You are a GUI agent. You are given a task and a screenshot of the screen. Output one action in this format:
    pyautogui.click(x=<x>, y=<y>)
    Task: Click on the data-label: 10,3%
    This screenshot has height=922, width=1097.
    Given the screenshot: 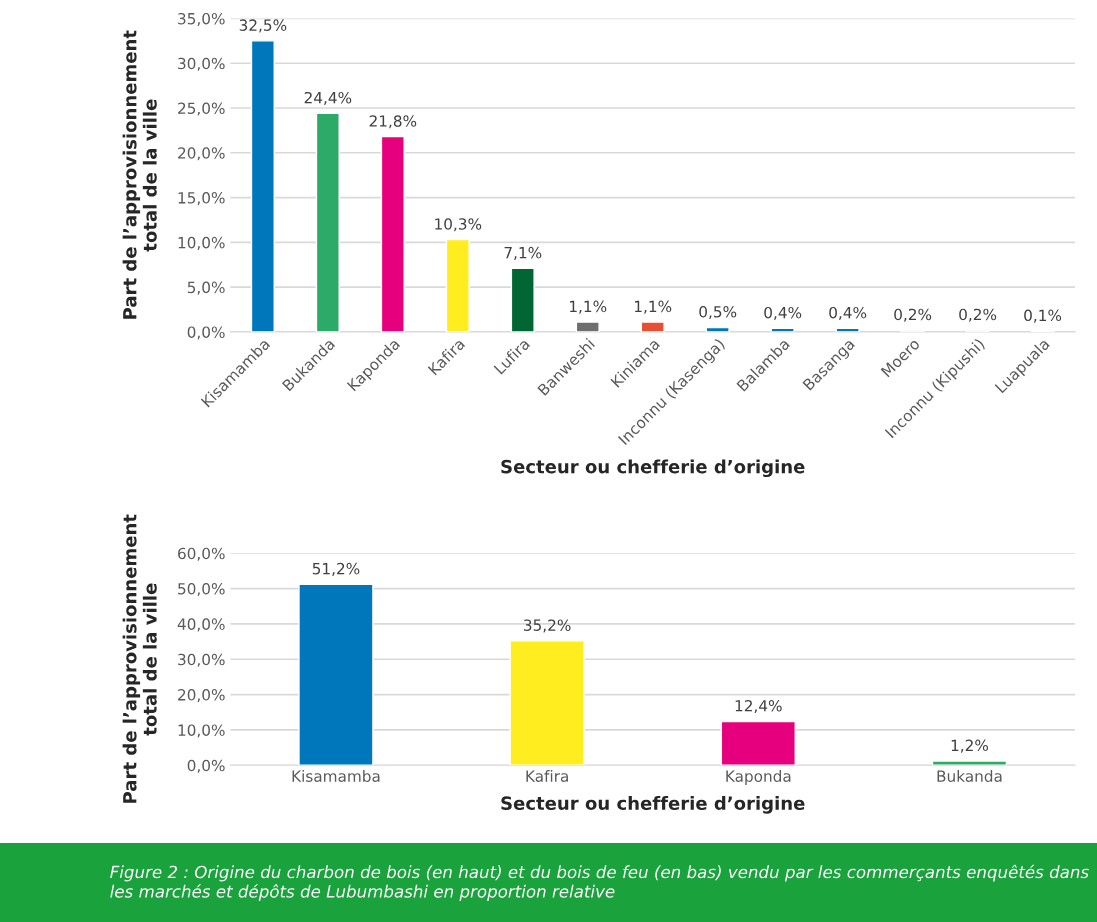 What is the action you would take?
    pyautogui.click(x=458, y=225)
    